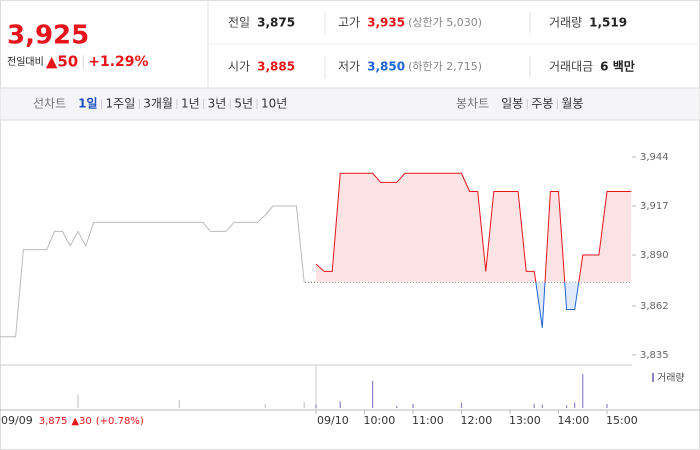  Describe the element at coordinates (525, 420) in the screenshot. I see `x-tick-label: 13:00` at that location.